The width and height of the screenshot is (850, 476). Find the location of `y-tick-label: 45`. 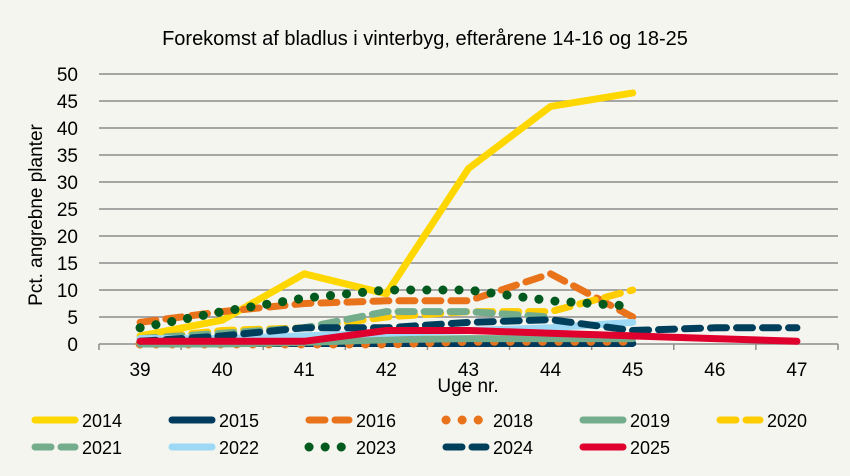

y-tick-label: 45 is located at coordinates (67, 102).